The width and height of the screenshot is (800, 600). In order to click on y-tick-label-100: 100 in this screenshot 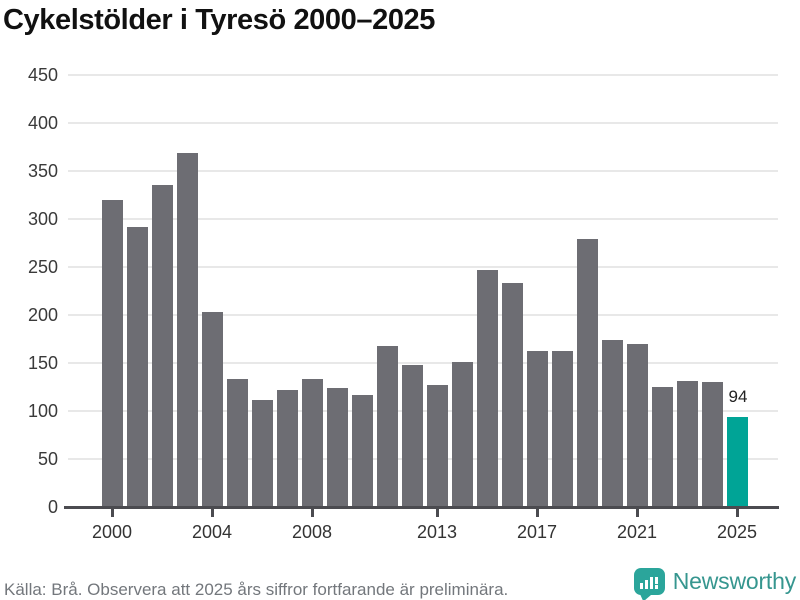, I will do `click(42, 411)`.